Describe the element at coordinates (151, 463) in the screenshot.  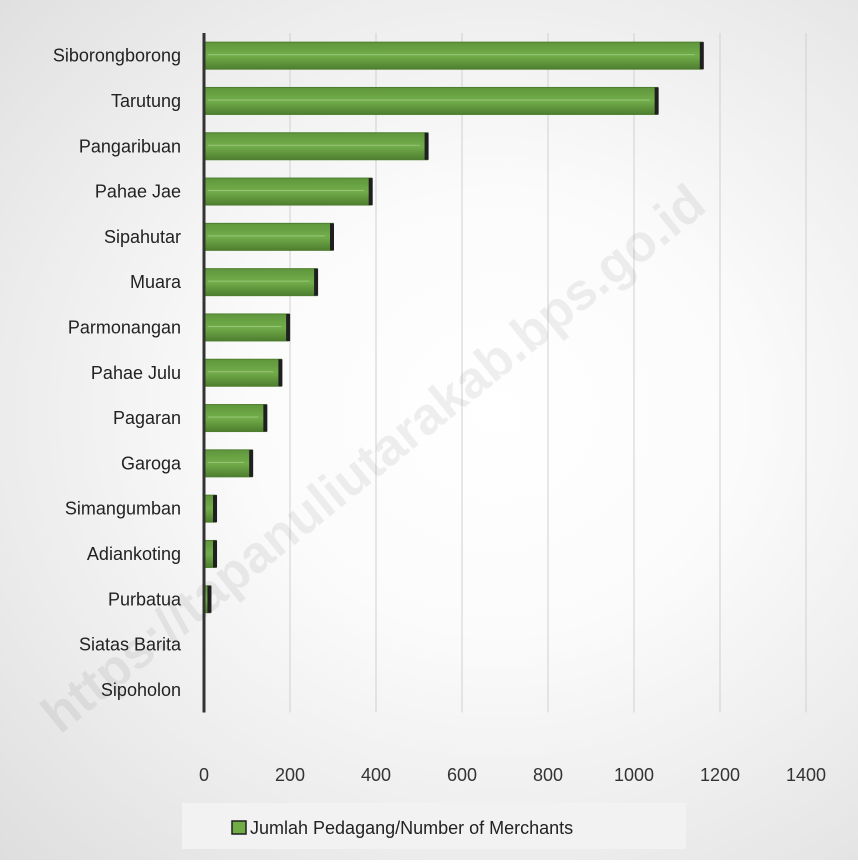
I see `category-label: Garoga` at that location.